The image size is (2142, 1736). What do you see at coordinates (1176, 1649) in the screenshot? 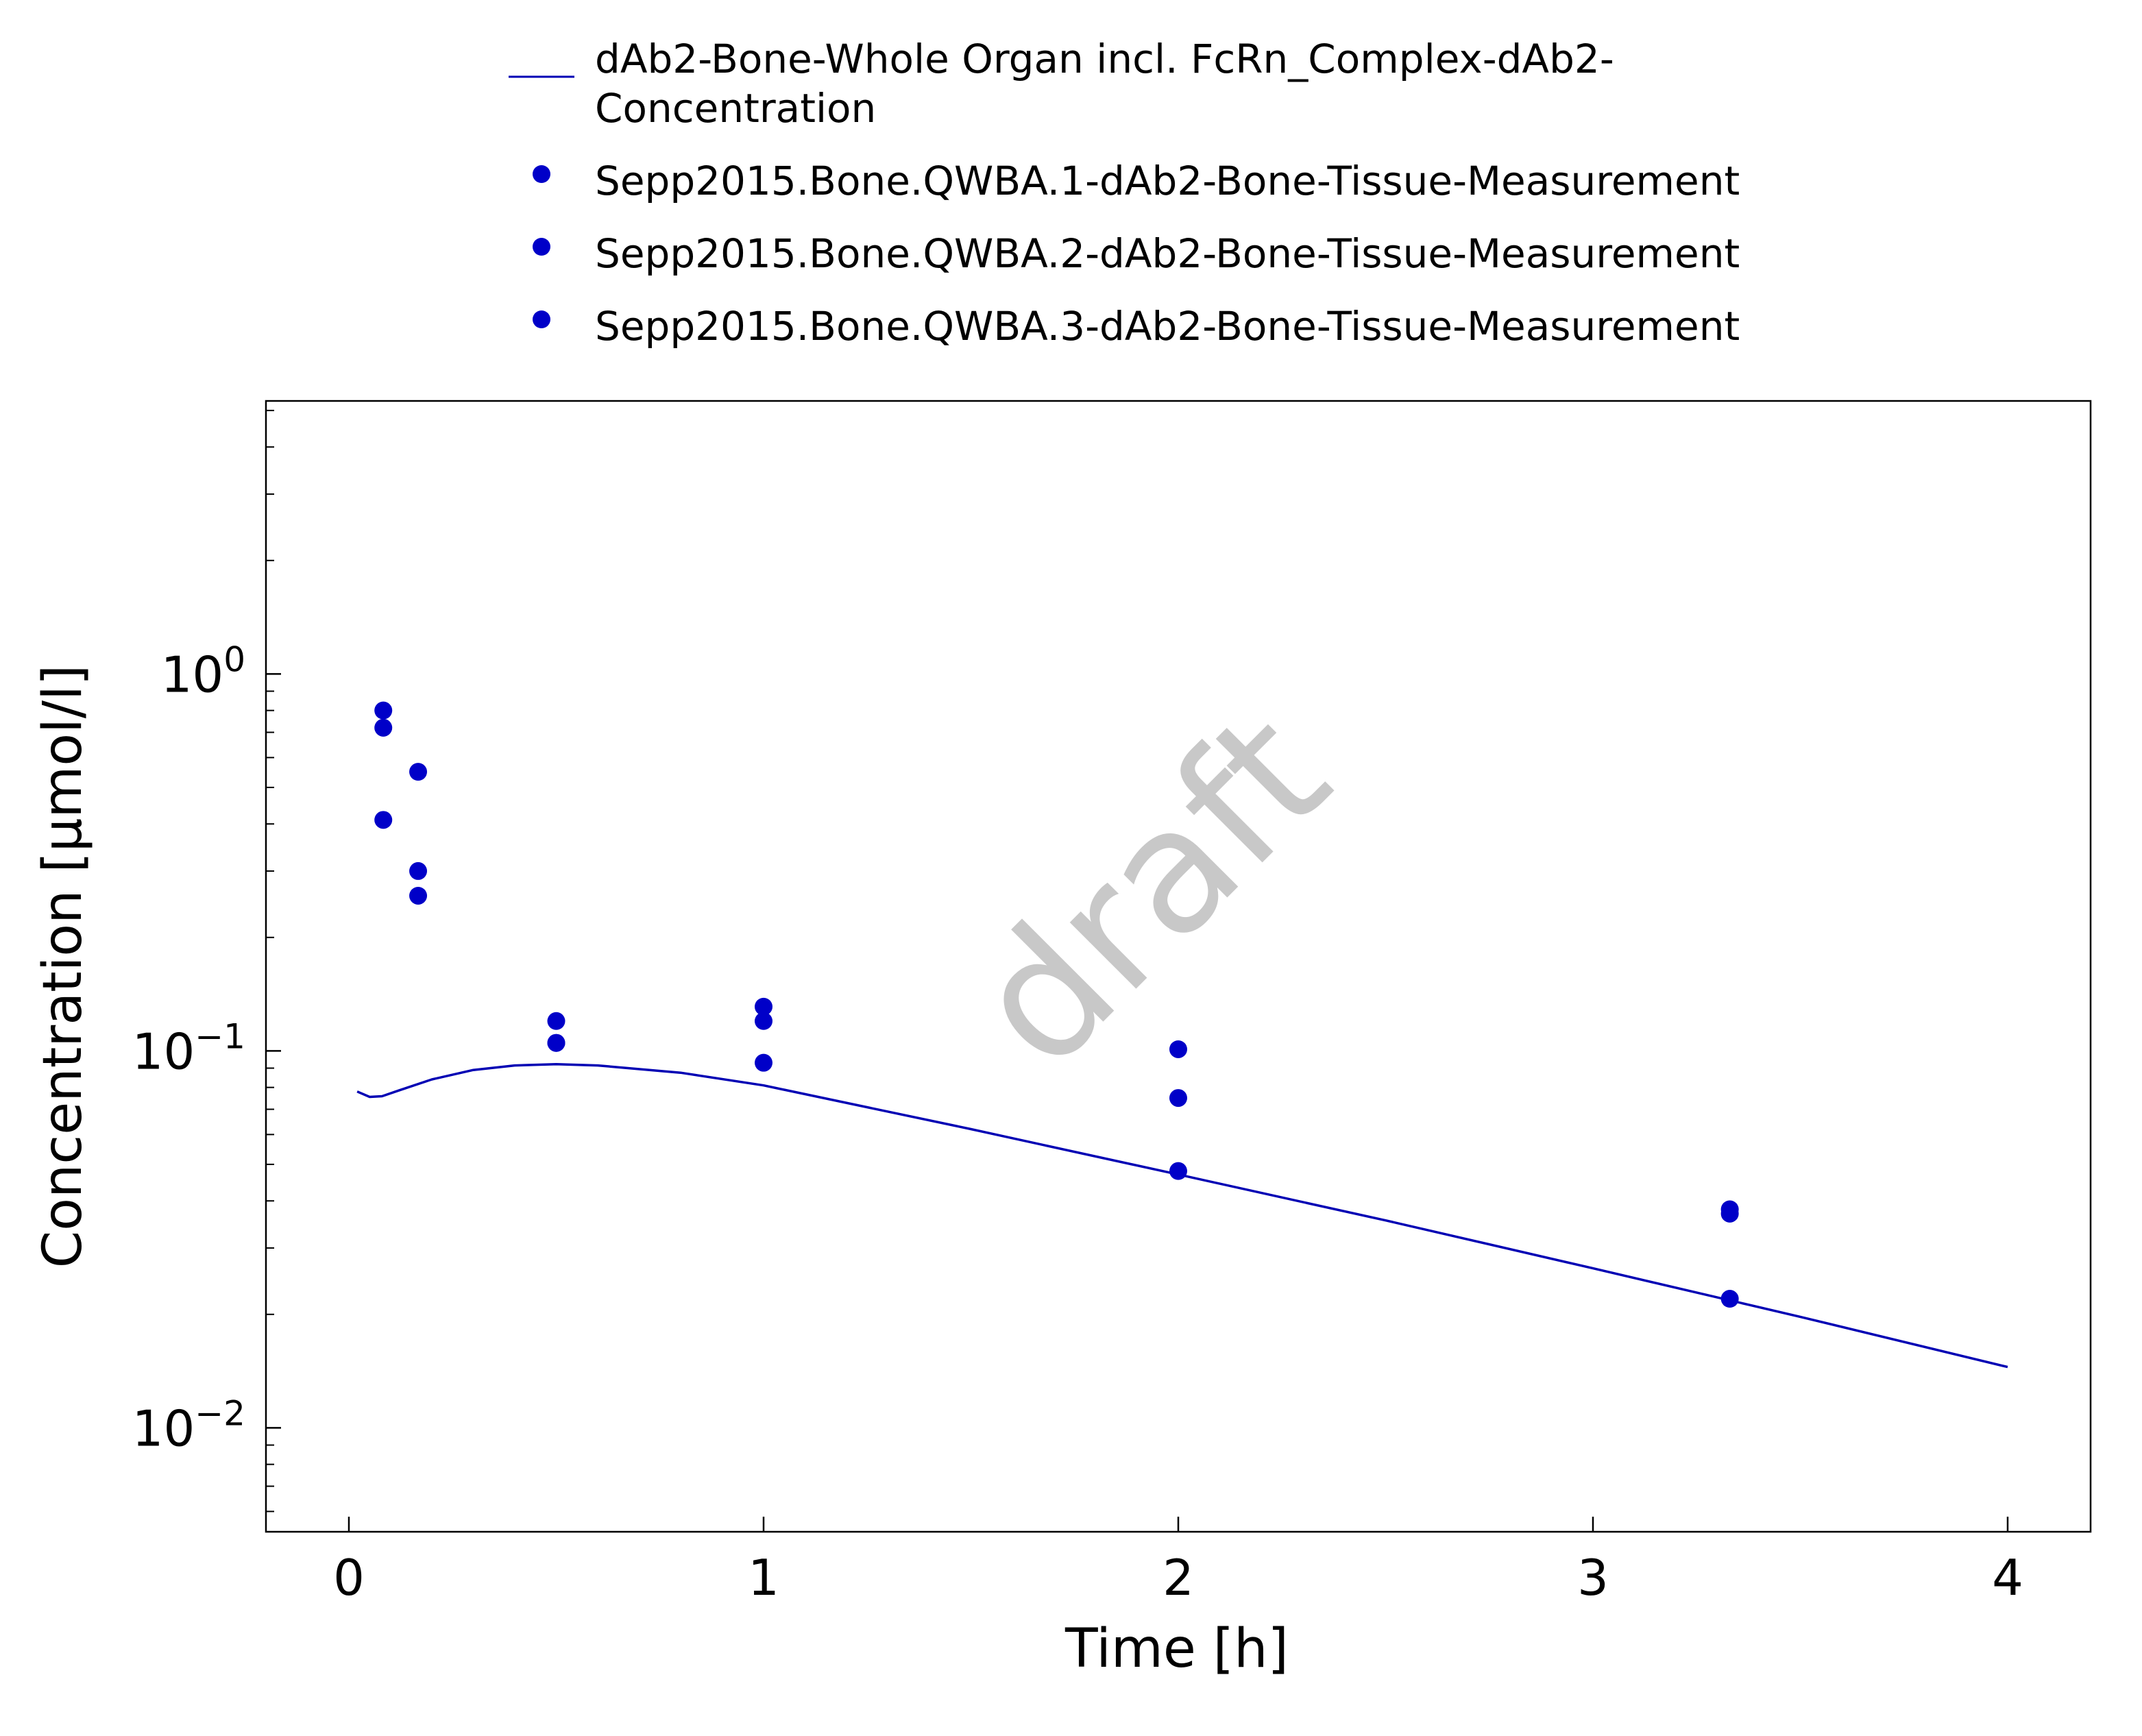
I see `x-axis-label: Time [h]` at bounding box center [1176, 1649].